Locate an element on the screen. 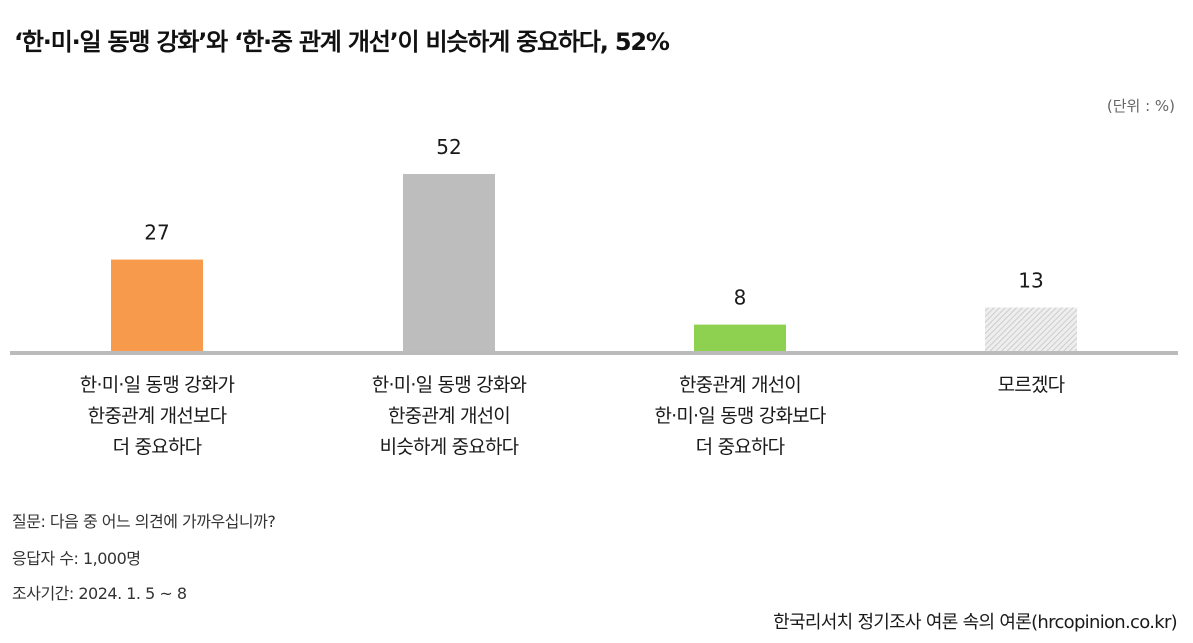  category-label-4: 모르겠다 is located at coordinates (1031, 385).